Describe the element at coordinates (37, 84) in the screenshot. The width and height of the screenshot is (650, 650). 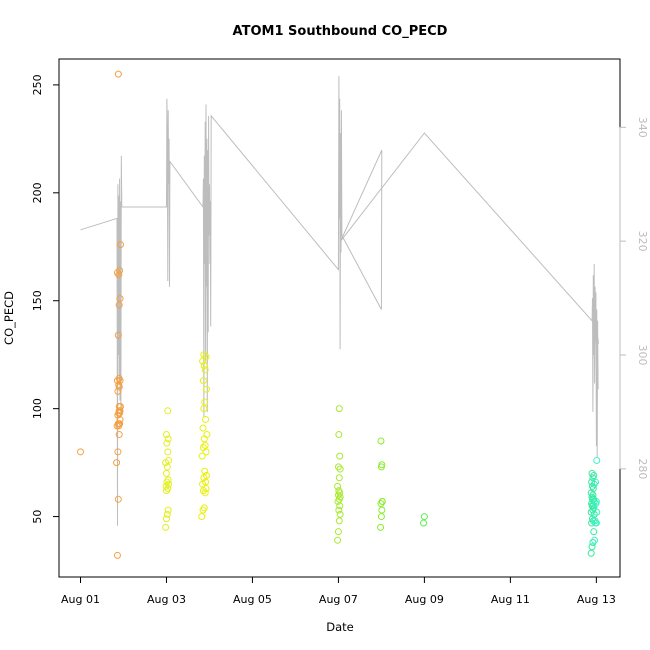
I see `y-tick-label: 250` at that location.